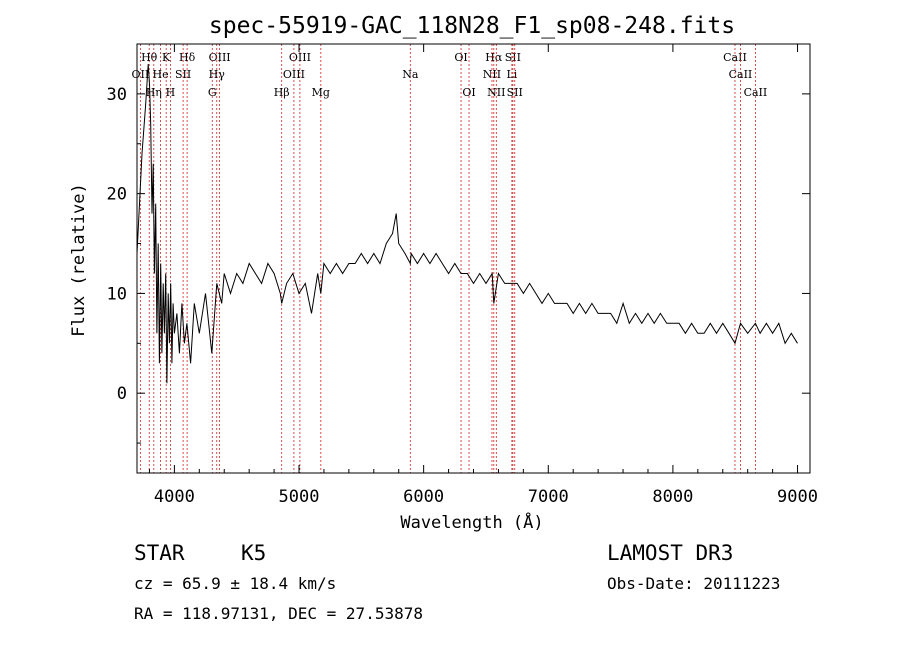 Image resolution: width=900 pixels, height=649 pixels. What do you see at coordinates (79, 260) in the screenshot?
I see `y-axis-label: Flux (relative)` at bounding box center [79, 260].